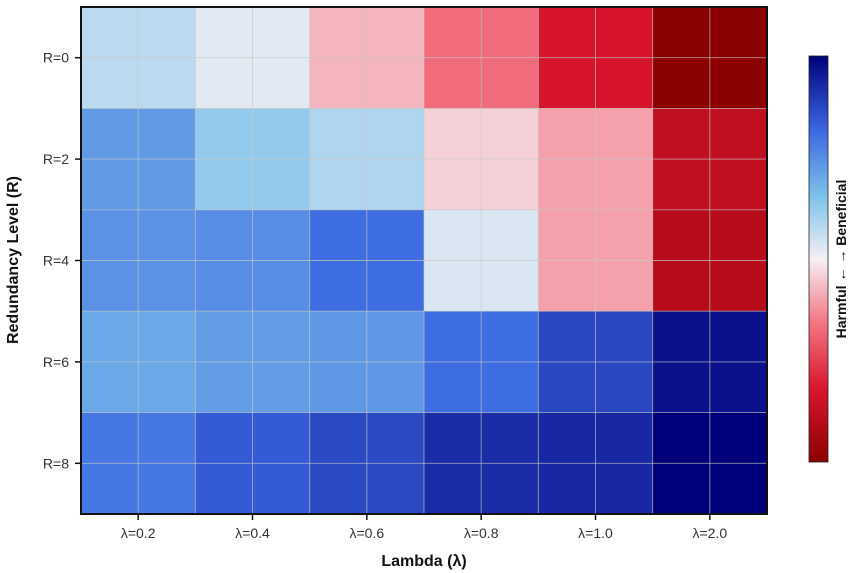  I want to click on x-axis-title: Lambda (λ), so click(423, 561).